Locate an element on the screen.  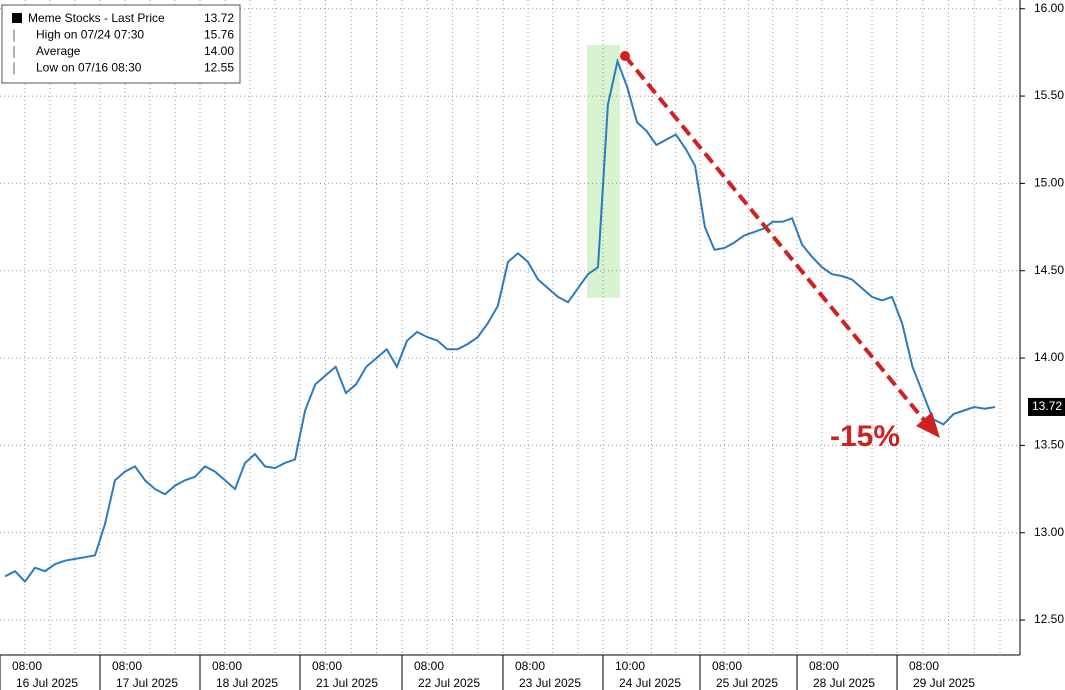
y-tick-label: 15.00 is located at coordinates (1049, 183).